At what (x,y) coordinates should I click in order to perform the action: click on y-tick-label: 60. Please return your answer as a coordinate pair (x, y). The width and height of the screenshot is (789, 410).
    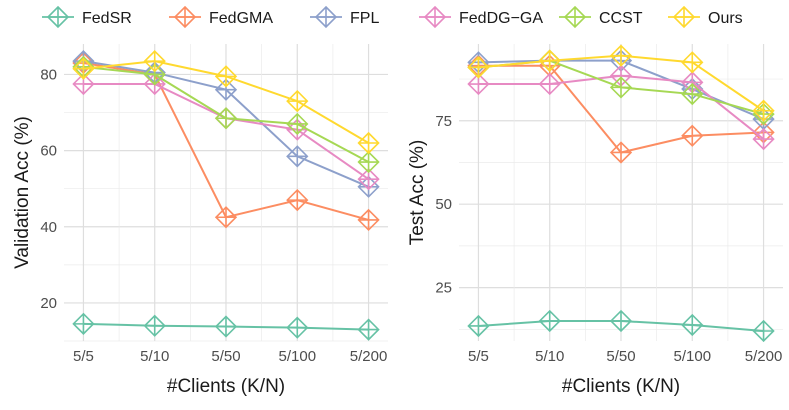
    Looking at the image, I should click on (48, 151).